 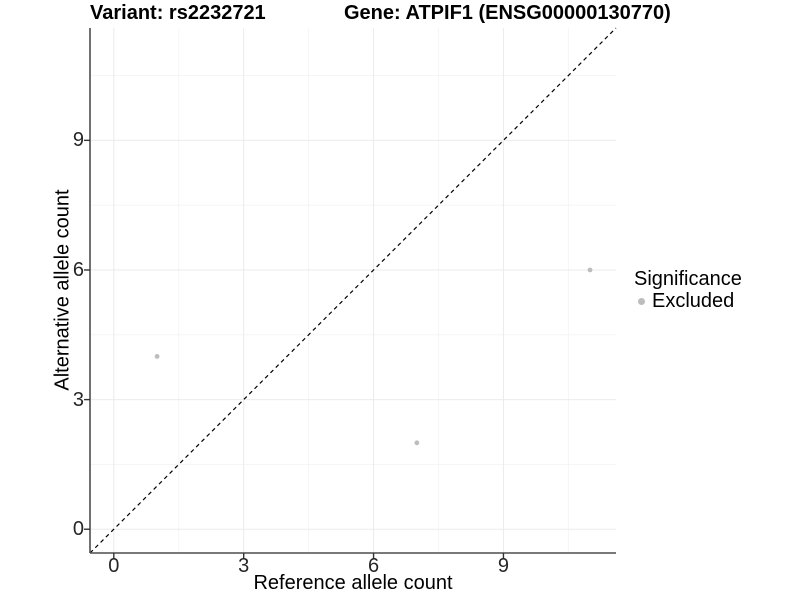 I want to click on y-tick-label: 9, so click(x=78, y=140).